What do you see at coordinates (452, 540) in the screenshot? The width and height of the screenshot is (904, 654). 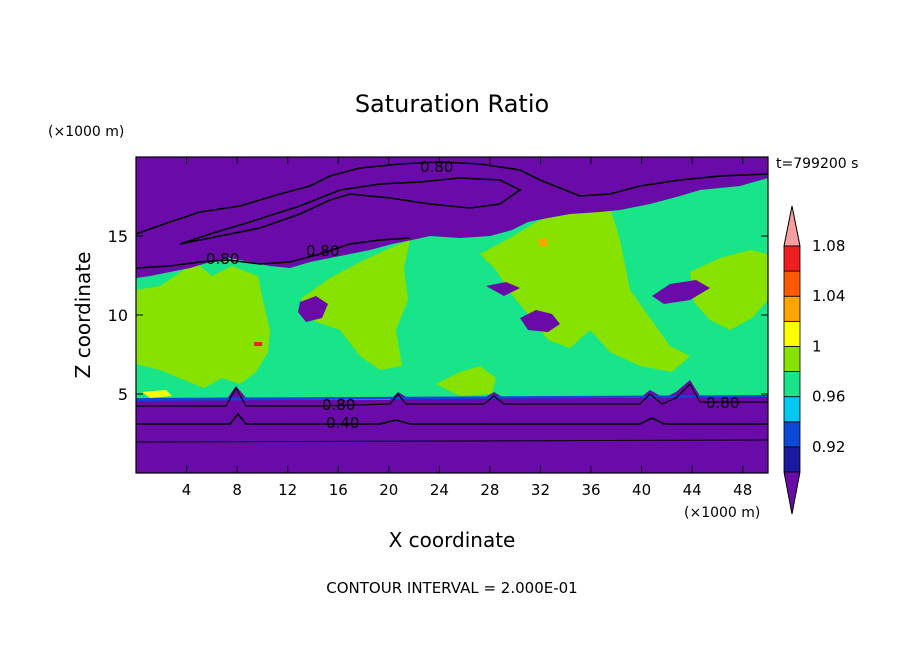 I see `x-axis-label: X coordinate` at bounding box center [452, 540].